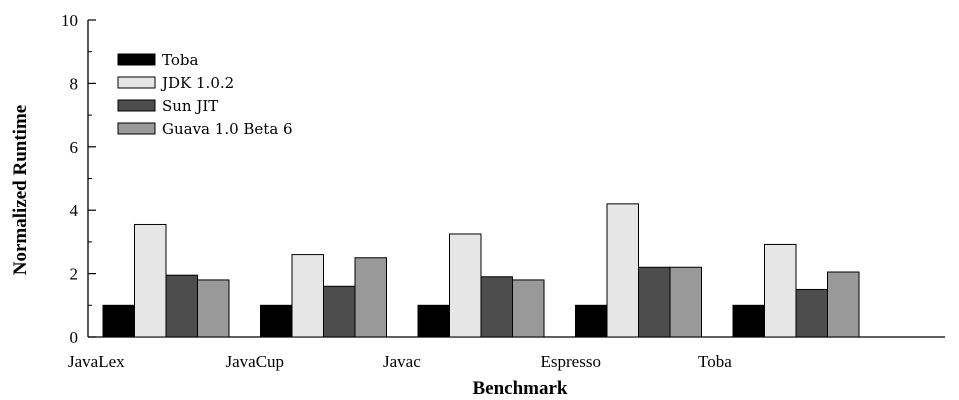 The height and width of the screenshot is (400, 959). What do you see at coordinates (205, 94) in the screenshot?
I see `legend: Toba JDK 1.0.2 Sun JIT Guava 1.0 Beta 6` at bounding box center [205, 94].